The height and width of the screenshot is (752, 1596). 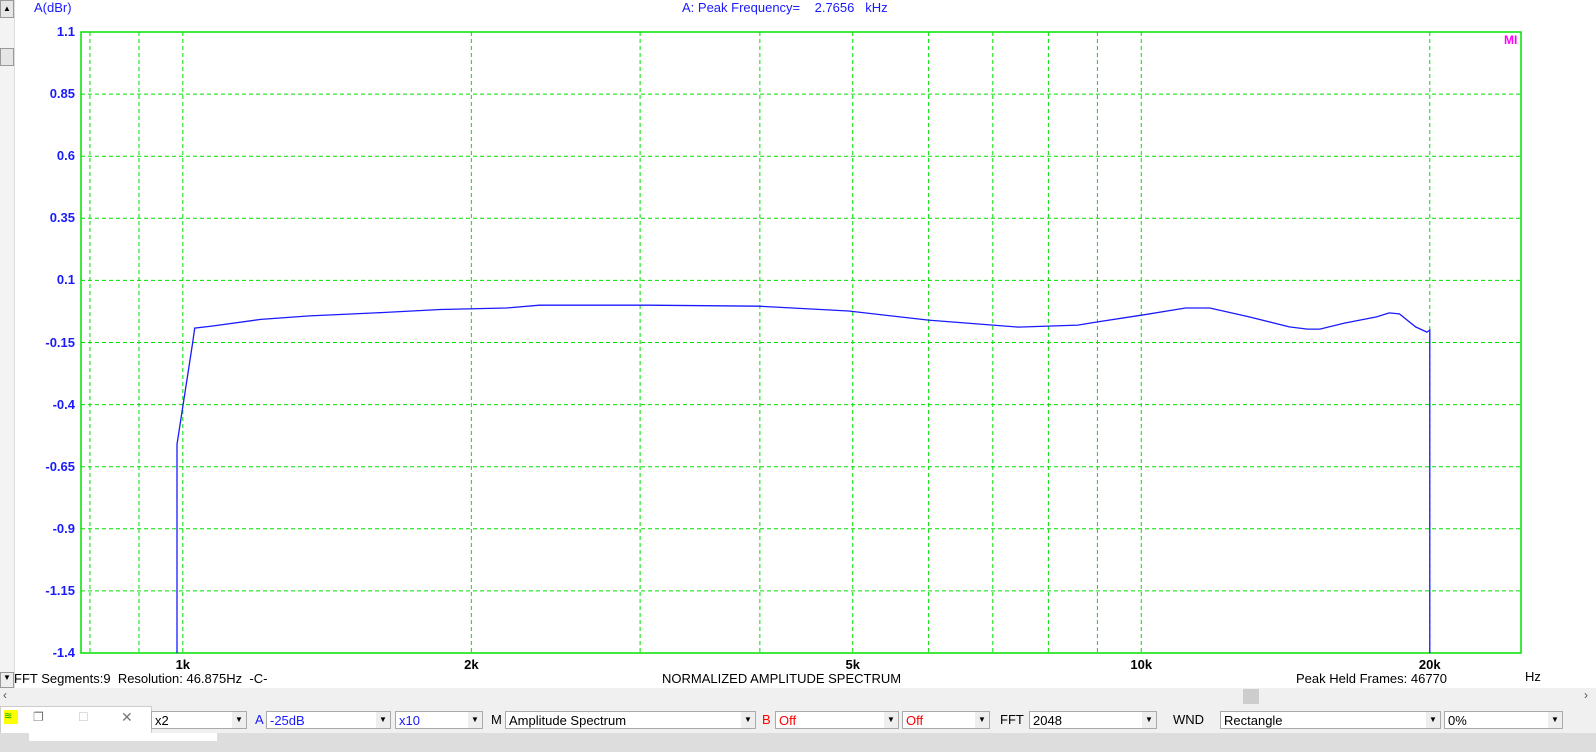 What do you see at coordinates (60, 466) in the screenshot?
I see `y-tick-label: -0.65` at bounding box center [60, 466].